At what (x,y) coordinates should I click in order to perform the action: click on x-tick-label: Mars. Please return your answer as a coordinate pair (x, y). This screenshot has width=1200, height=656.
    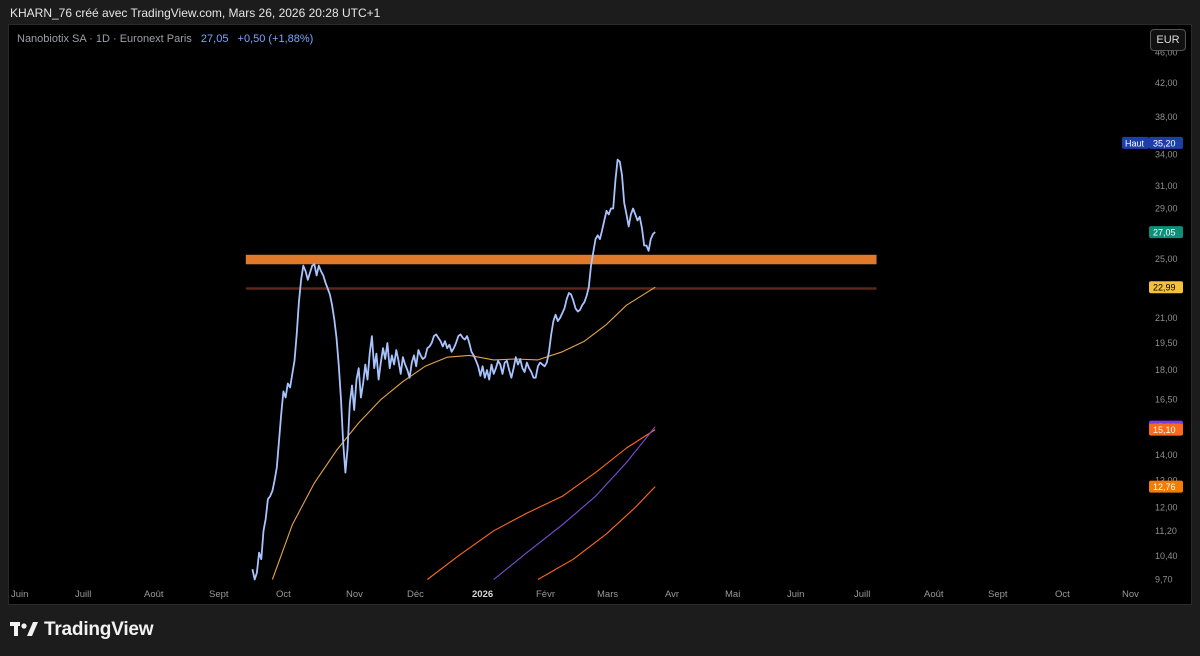
    Looking at the image, I should click on (607, 594).